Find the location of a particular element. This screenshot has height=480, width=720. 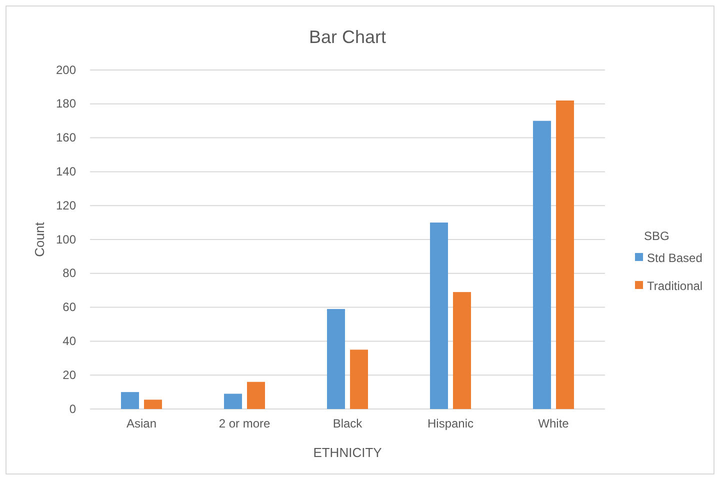

x-tick-label: White is located at coordinates (554, 423).